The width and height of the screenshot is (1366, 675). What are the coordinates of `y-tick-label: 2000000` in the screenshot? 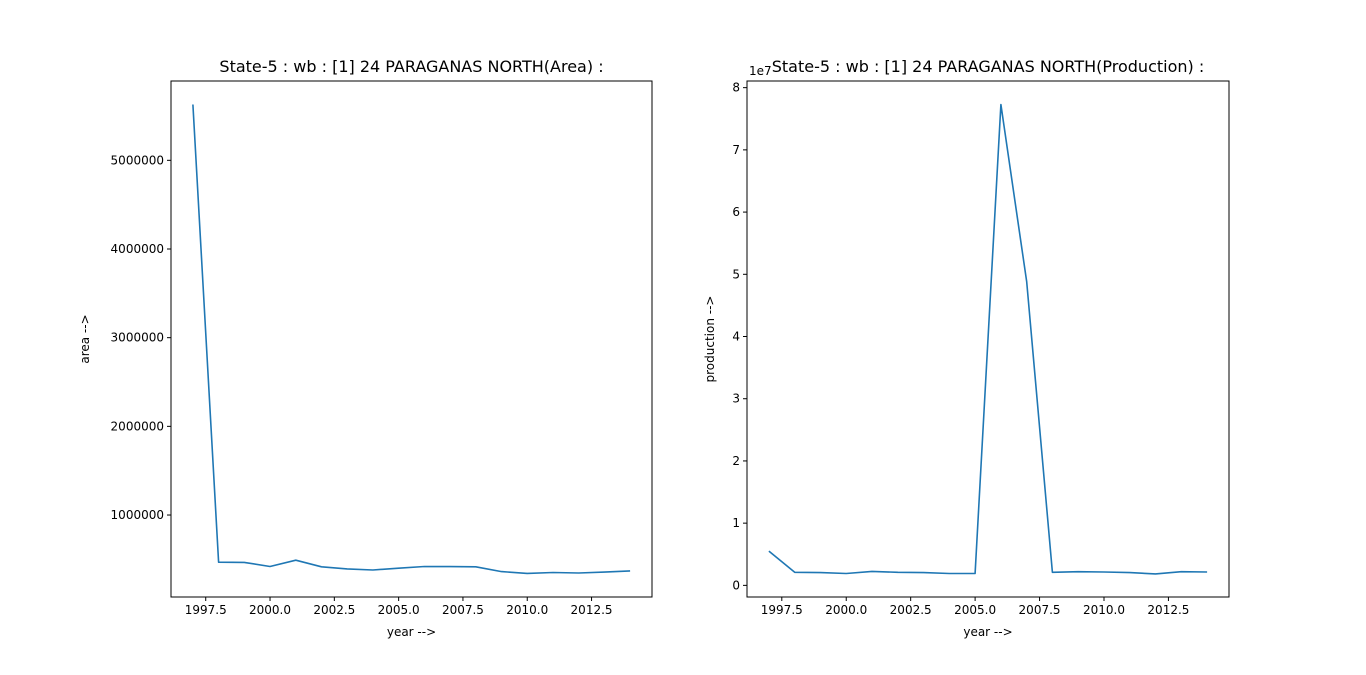 It's located at (137, 426).